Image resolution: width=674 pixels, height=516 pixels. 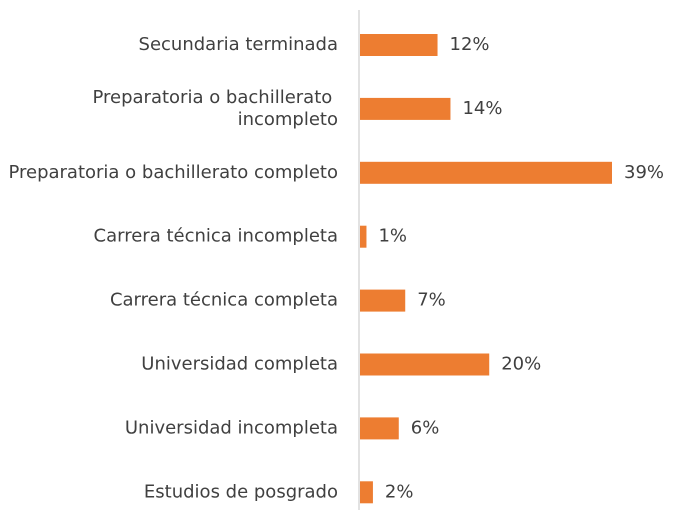 What do you see at coordinates (482, 108) in the screenshot?
I see `value-label: 14%` at bounding box center [482, 108].